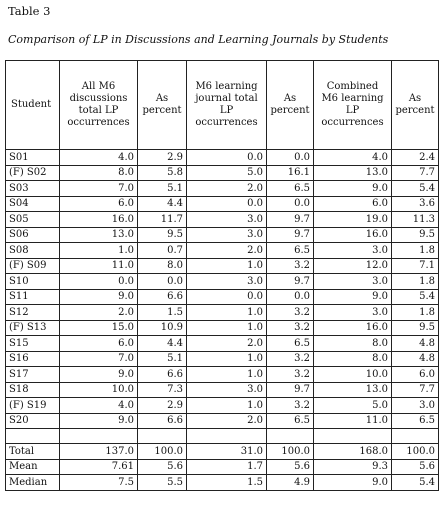  What do you see at coordinates (32, 281) in the screenshot?
I see `row-label-cell: S10` at bounding box center [32, 281].